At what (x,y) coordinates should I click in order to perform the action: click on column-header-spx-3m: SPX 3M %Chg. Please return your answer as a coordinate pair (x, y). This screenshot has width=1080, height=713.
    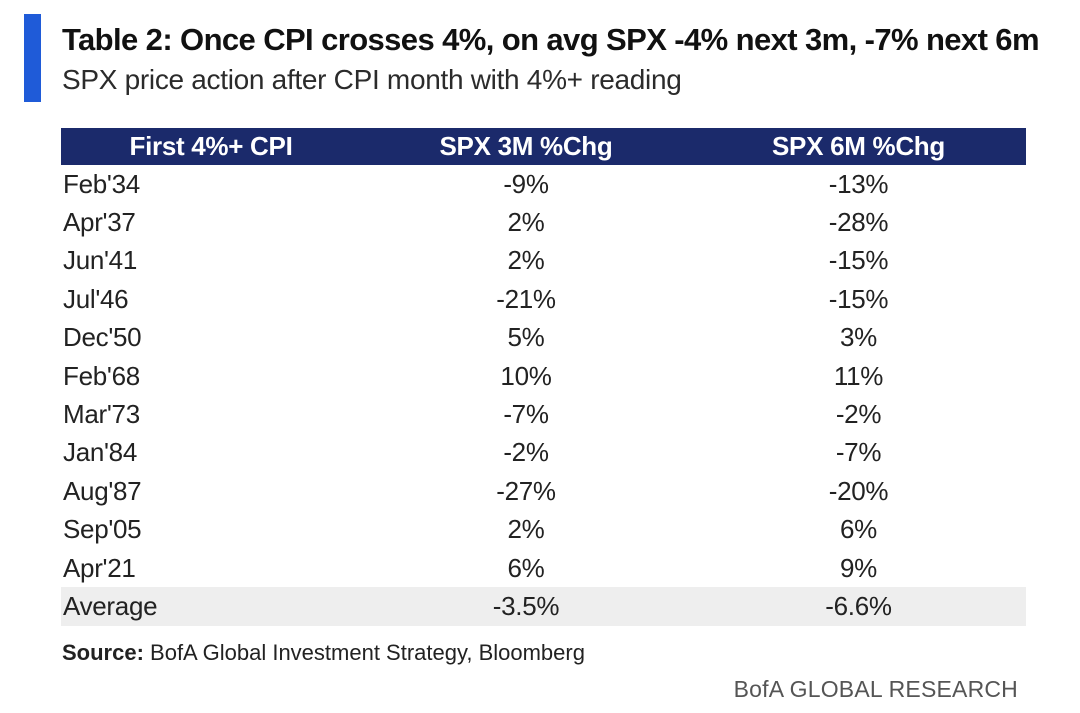
    Looking at the image, I should click on (526, 146).